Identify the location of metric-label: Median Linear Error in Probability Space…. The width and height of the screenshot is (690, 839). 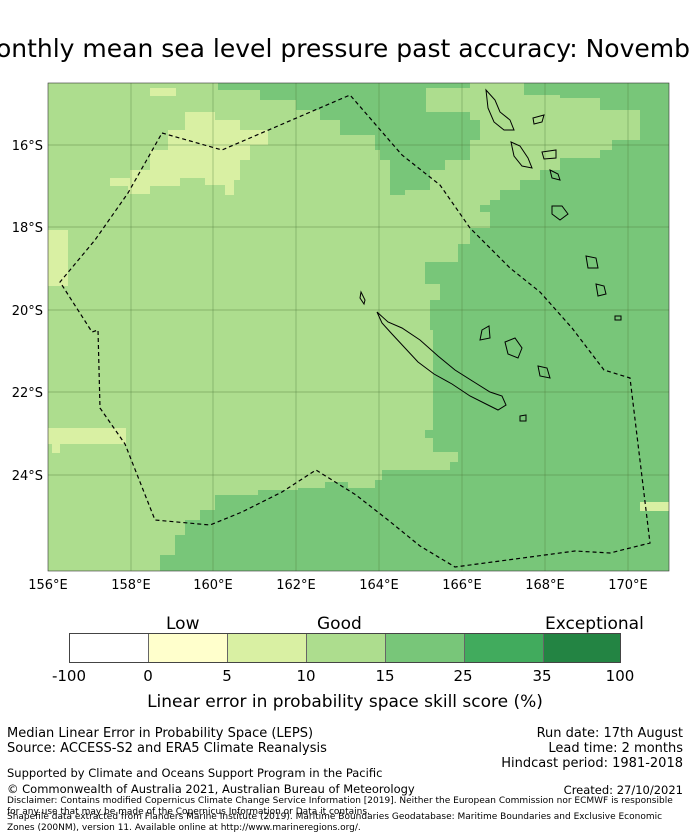
(160, 733).